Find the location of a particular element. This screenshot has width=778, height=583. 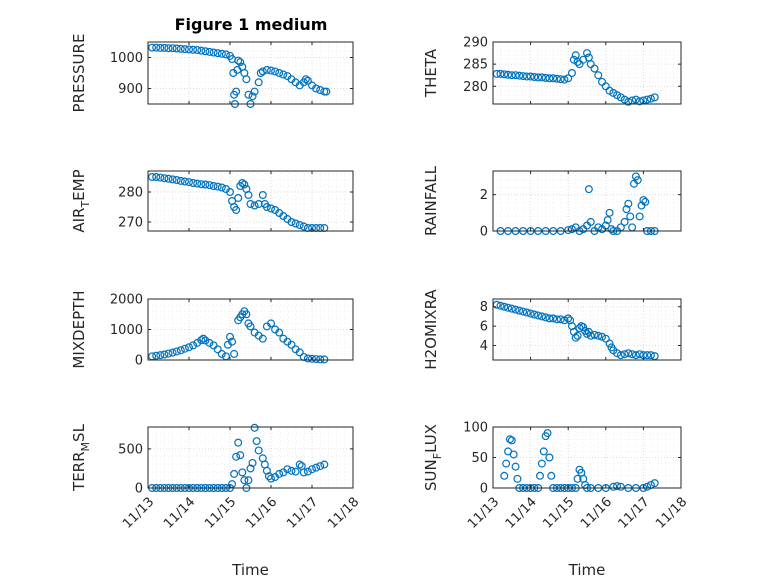

subplot-theta: 280 285 290 THETA is located at coordinates (552, 71).